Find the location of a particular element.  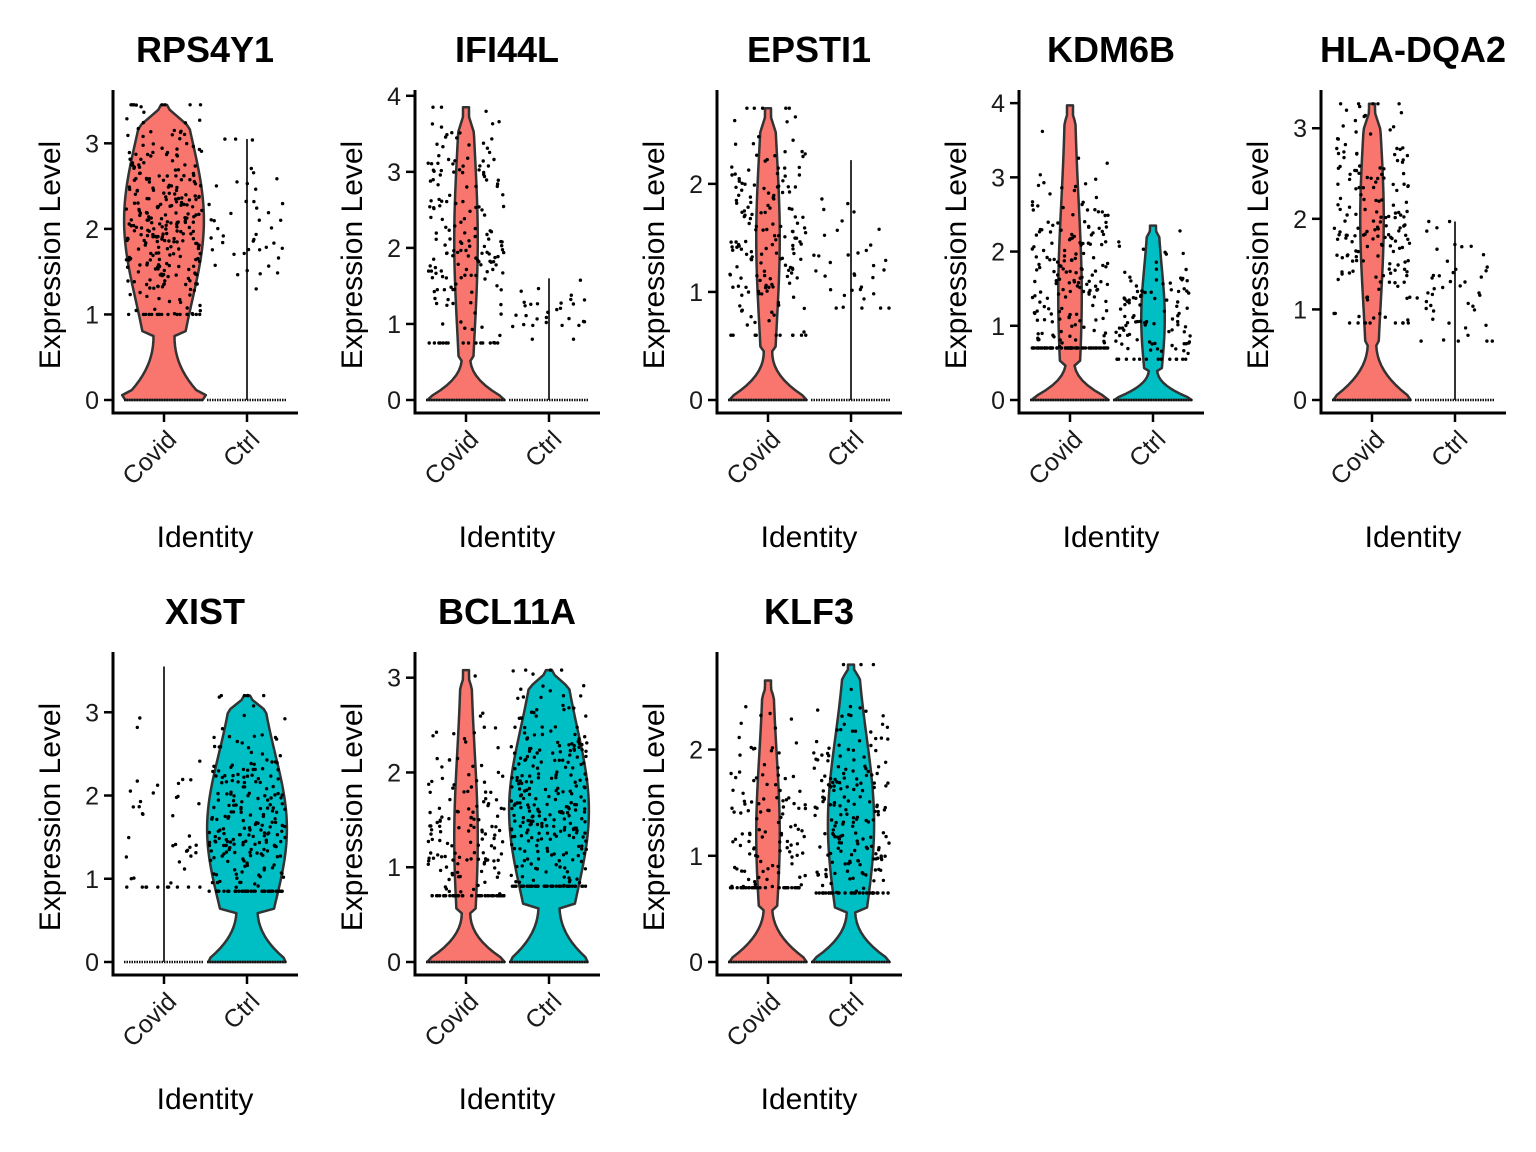

y-tick-label: 2 is located at coordinates (696, 751).